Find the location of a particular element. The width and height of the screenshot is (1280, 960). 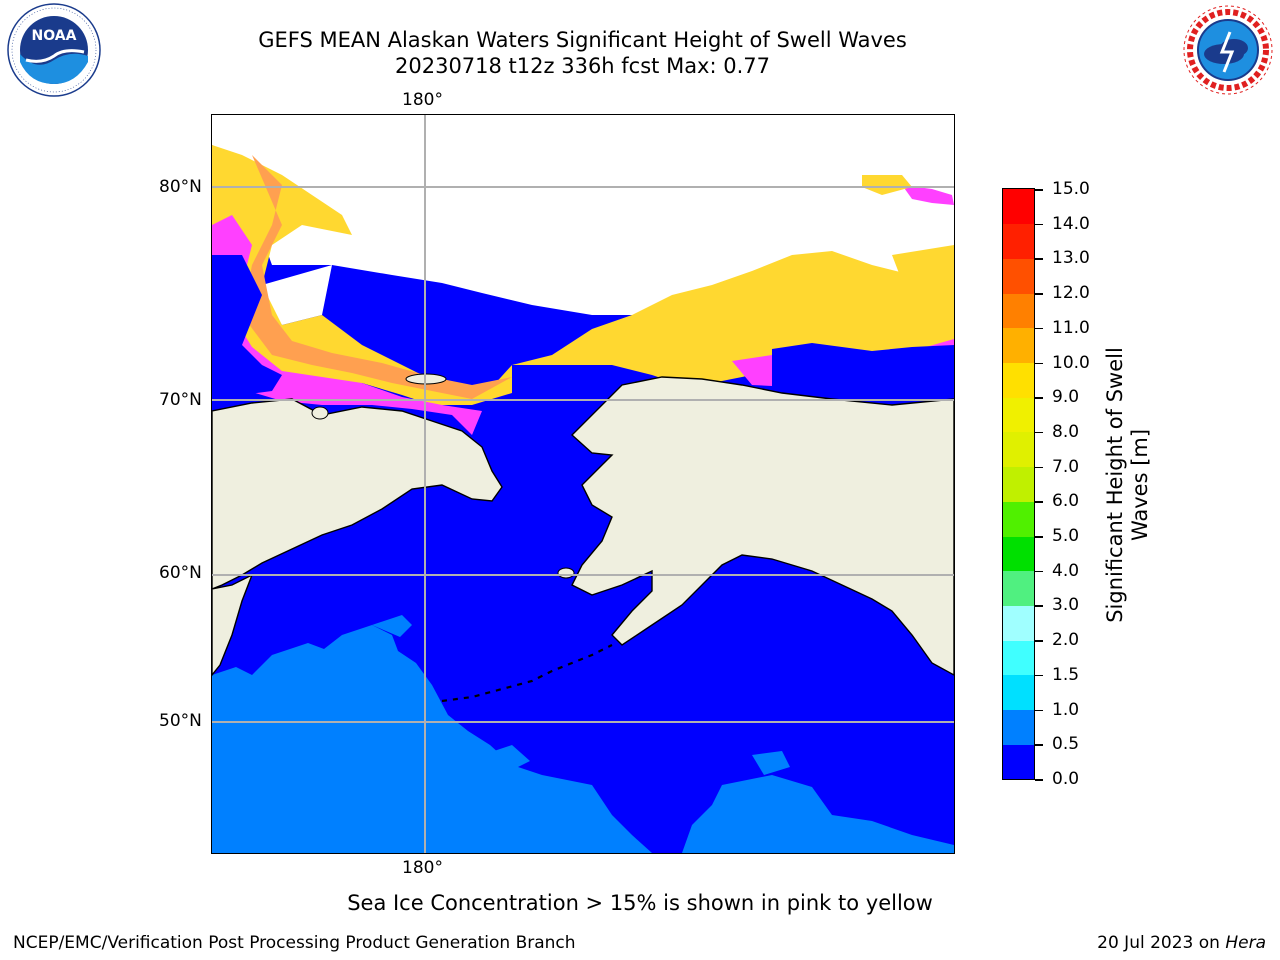

noaa-logo: NOAA is located at coordinates (54, 50).